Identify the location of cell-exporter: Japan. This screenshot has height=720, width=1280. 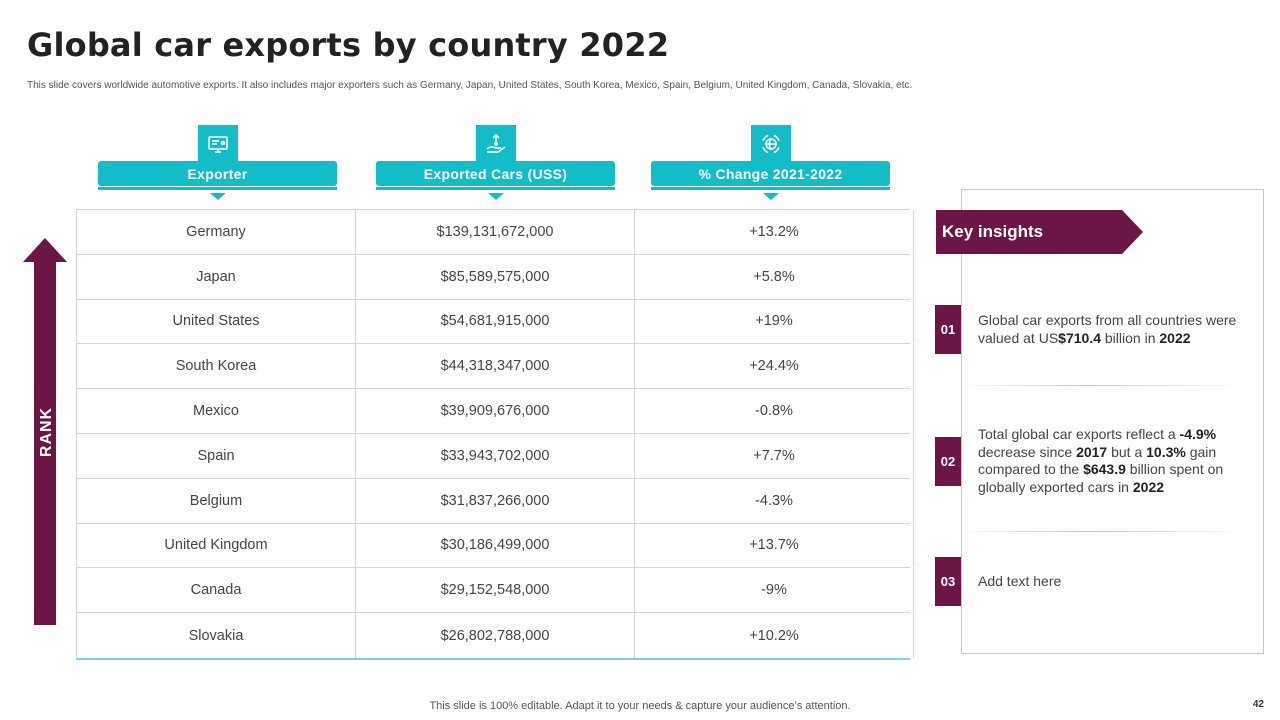
(215, 276).